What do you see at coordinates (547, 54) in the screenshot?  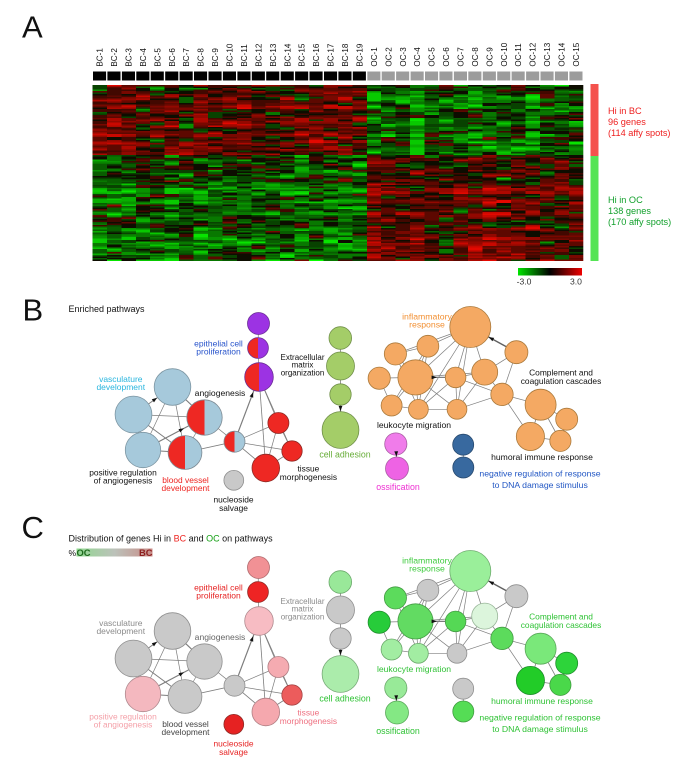 I see `svg-text: OC-13` at bounding box center [547, 54].